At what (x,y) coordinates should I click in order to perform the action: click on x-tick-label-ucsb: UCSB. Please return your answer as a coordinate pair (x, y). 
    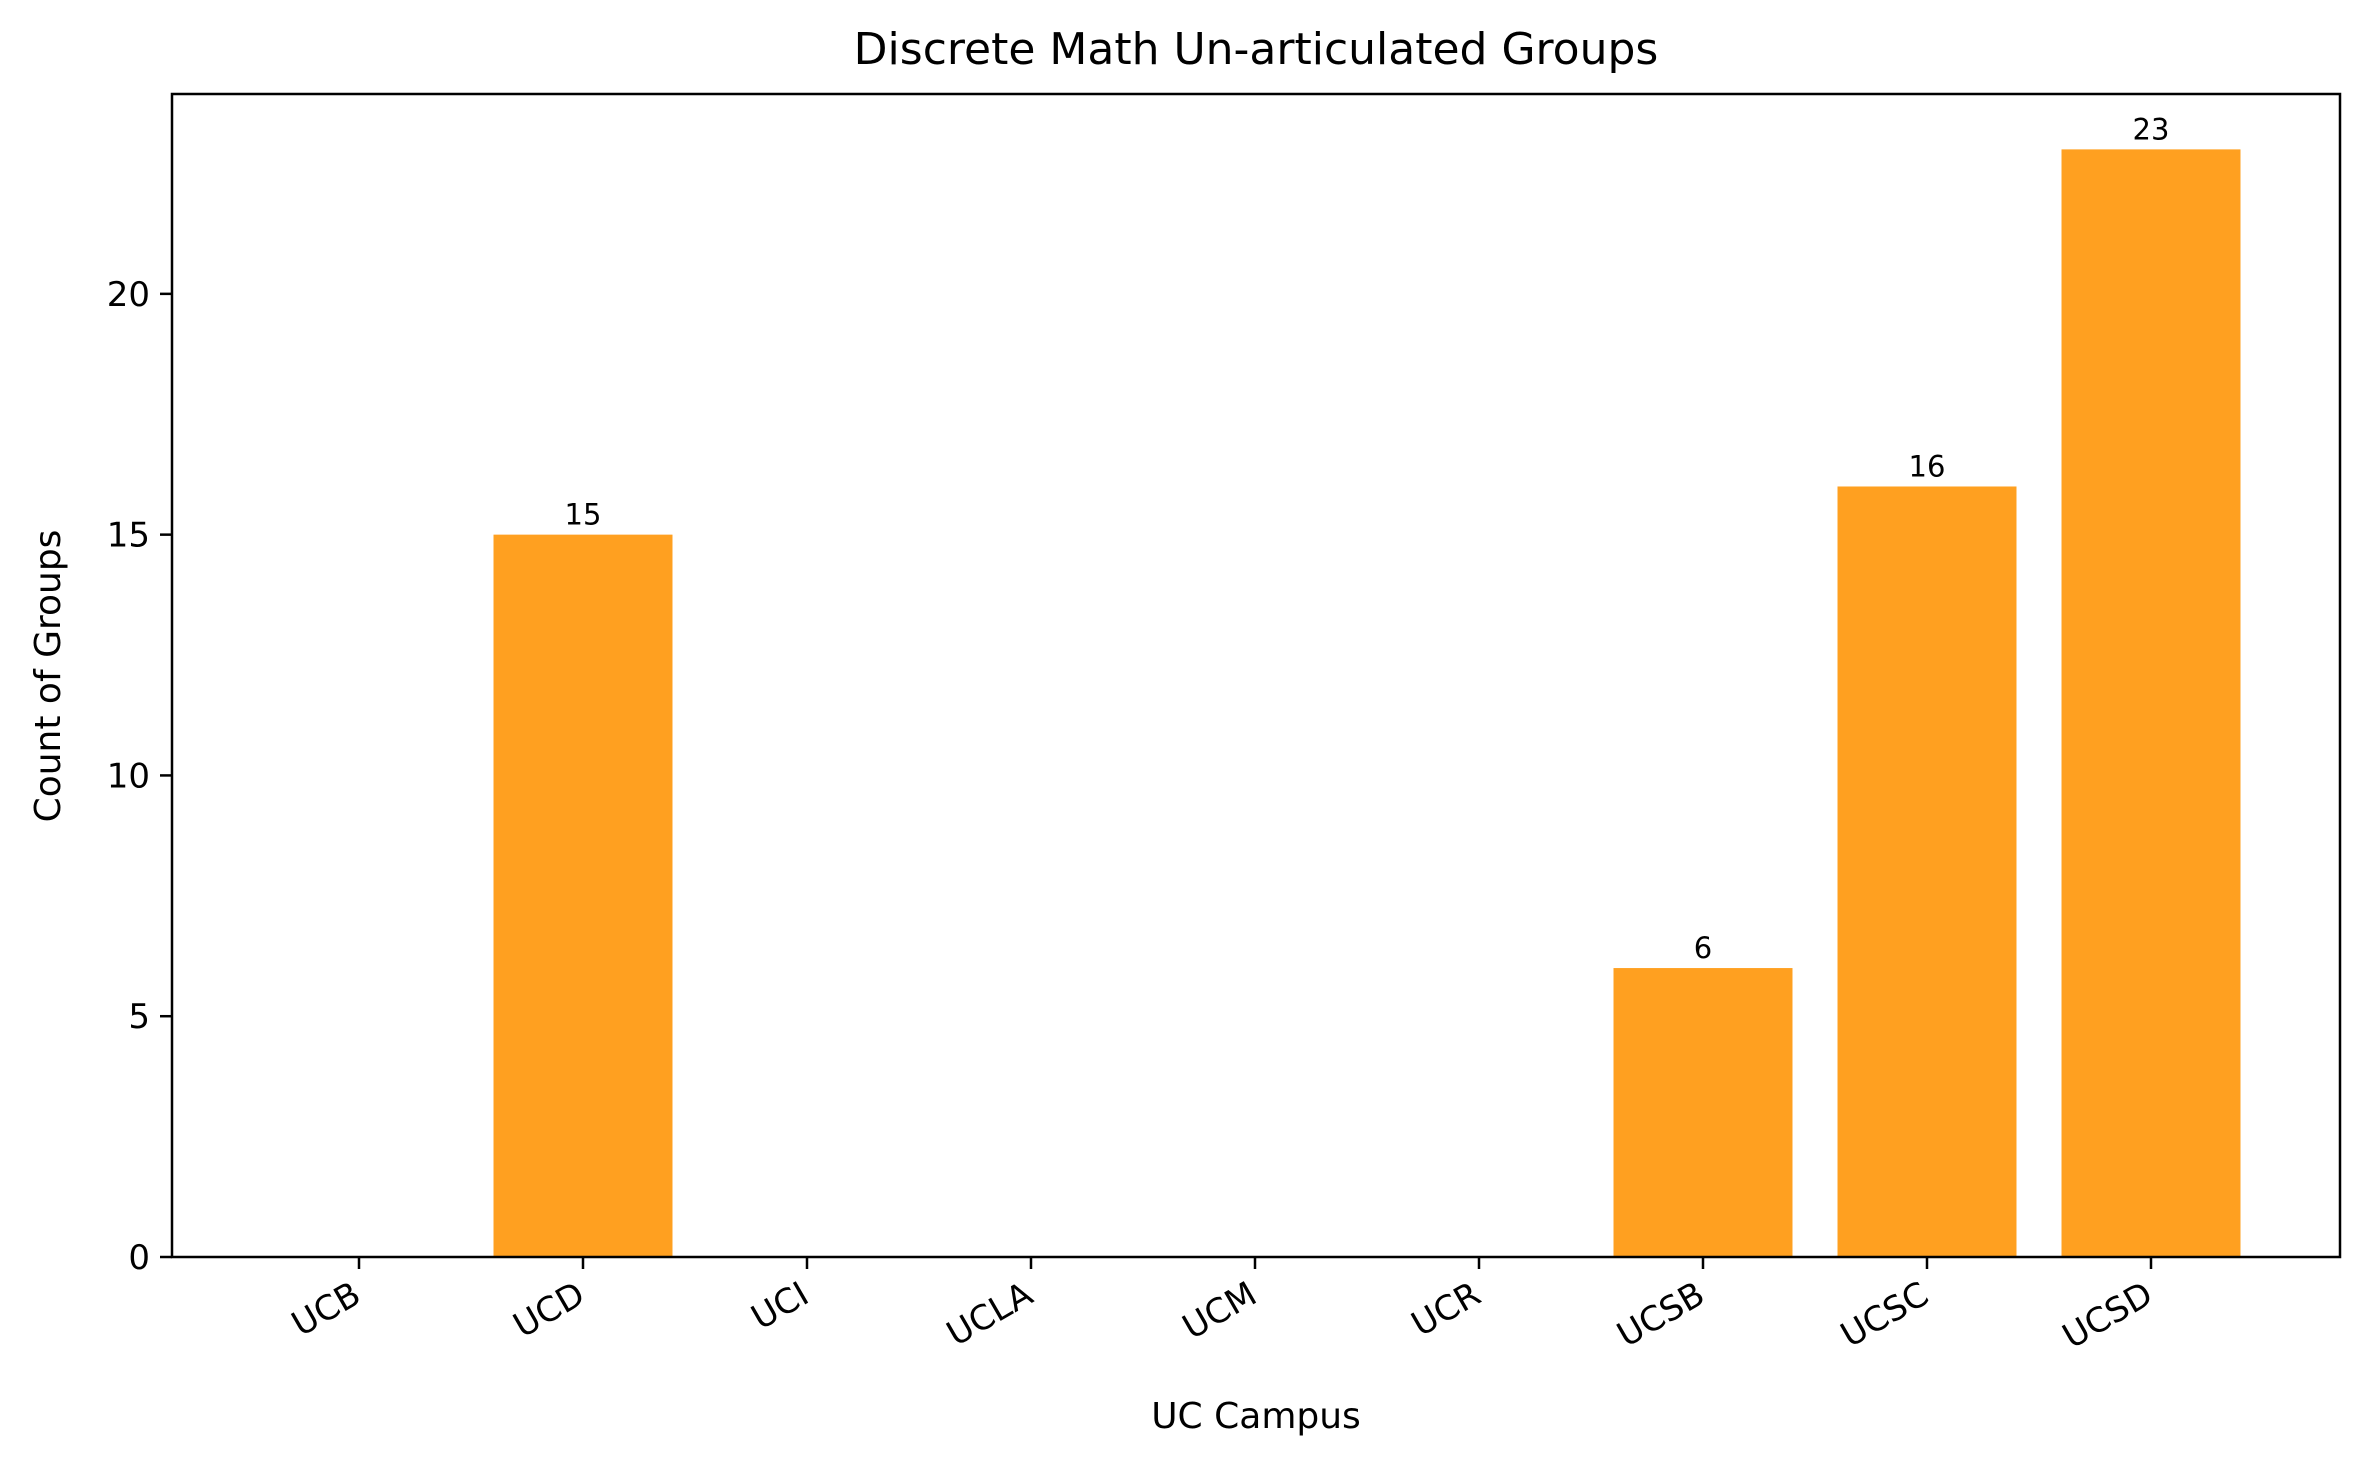
    Looking at the image, I should click on (1660, 1314).